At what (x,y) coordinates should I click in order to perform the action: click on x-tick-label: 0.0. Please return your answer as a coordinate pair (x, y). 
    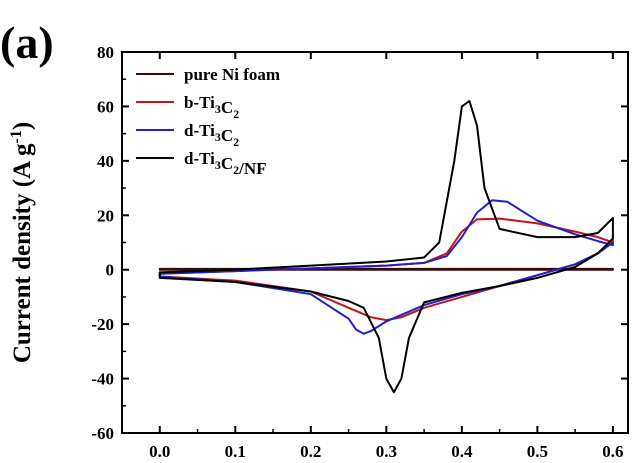
    Looking at the image, I should click on (159, 451).